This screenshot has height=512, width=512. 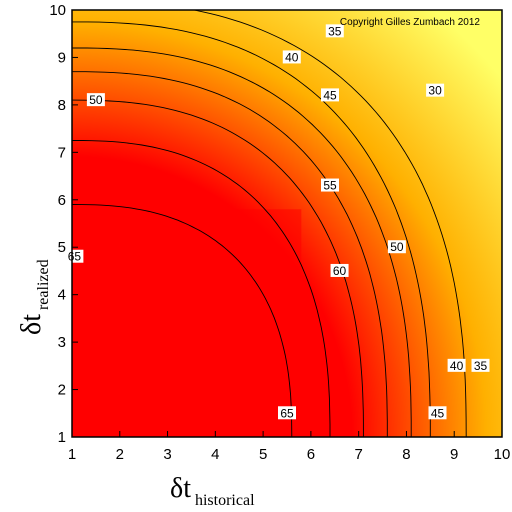 I want to click on x-tick-label: 2, so click(x=120, y=454).